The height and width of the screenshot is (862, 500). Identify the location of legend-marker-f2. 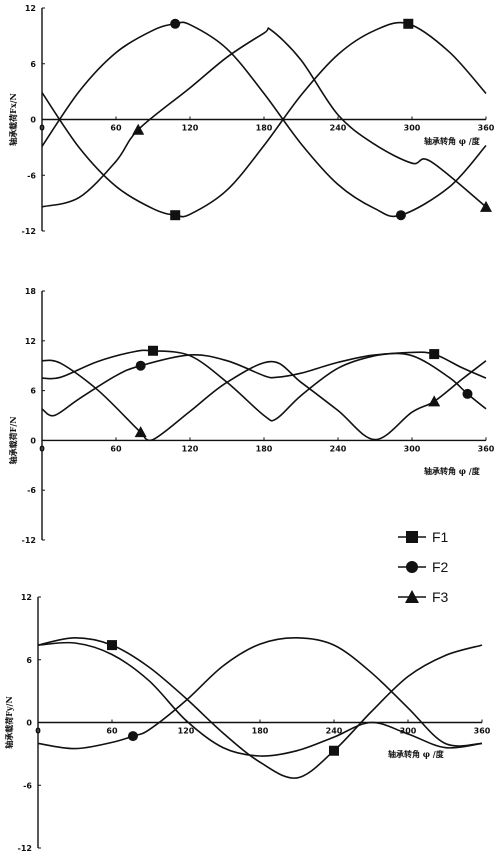
(412, 567).